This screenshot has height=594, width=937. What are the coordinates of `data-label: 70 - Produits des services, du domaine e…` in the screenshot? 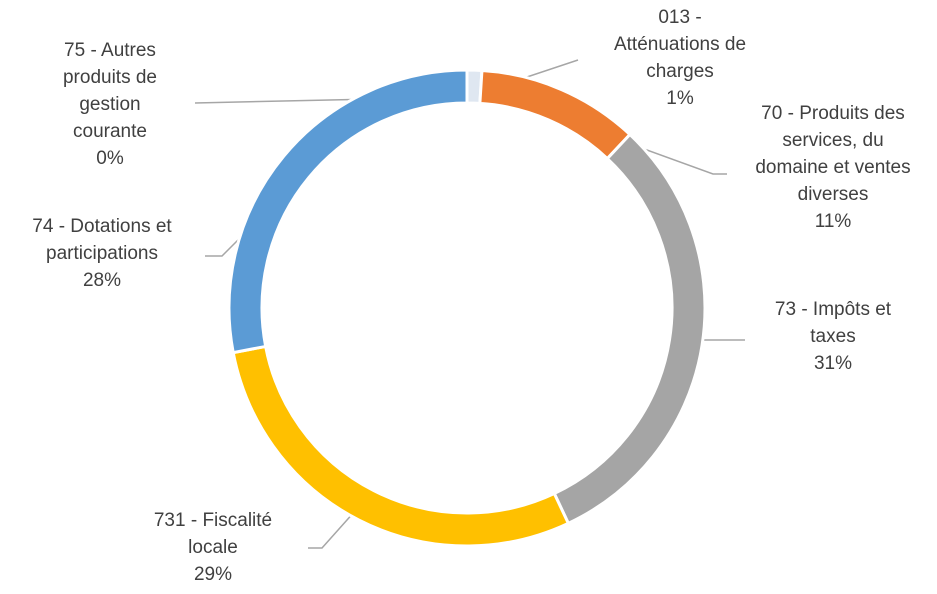 It's located at (833, 167).